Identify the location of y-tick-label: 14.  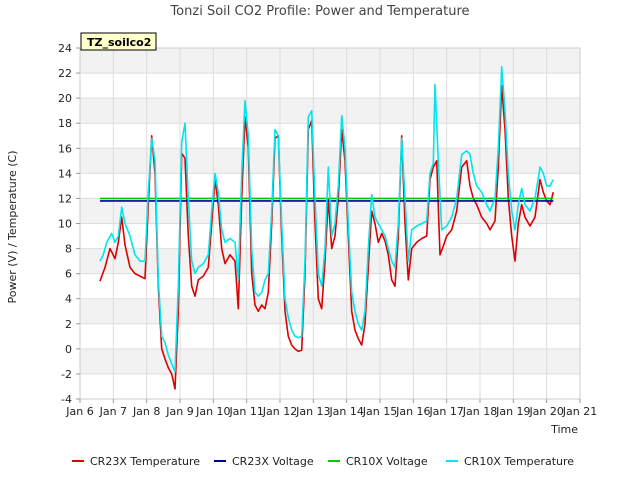
(65, 173).